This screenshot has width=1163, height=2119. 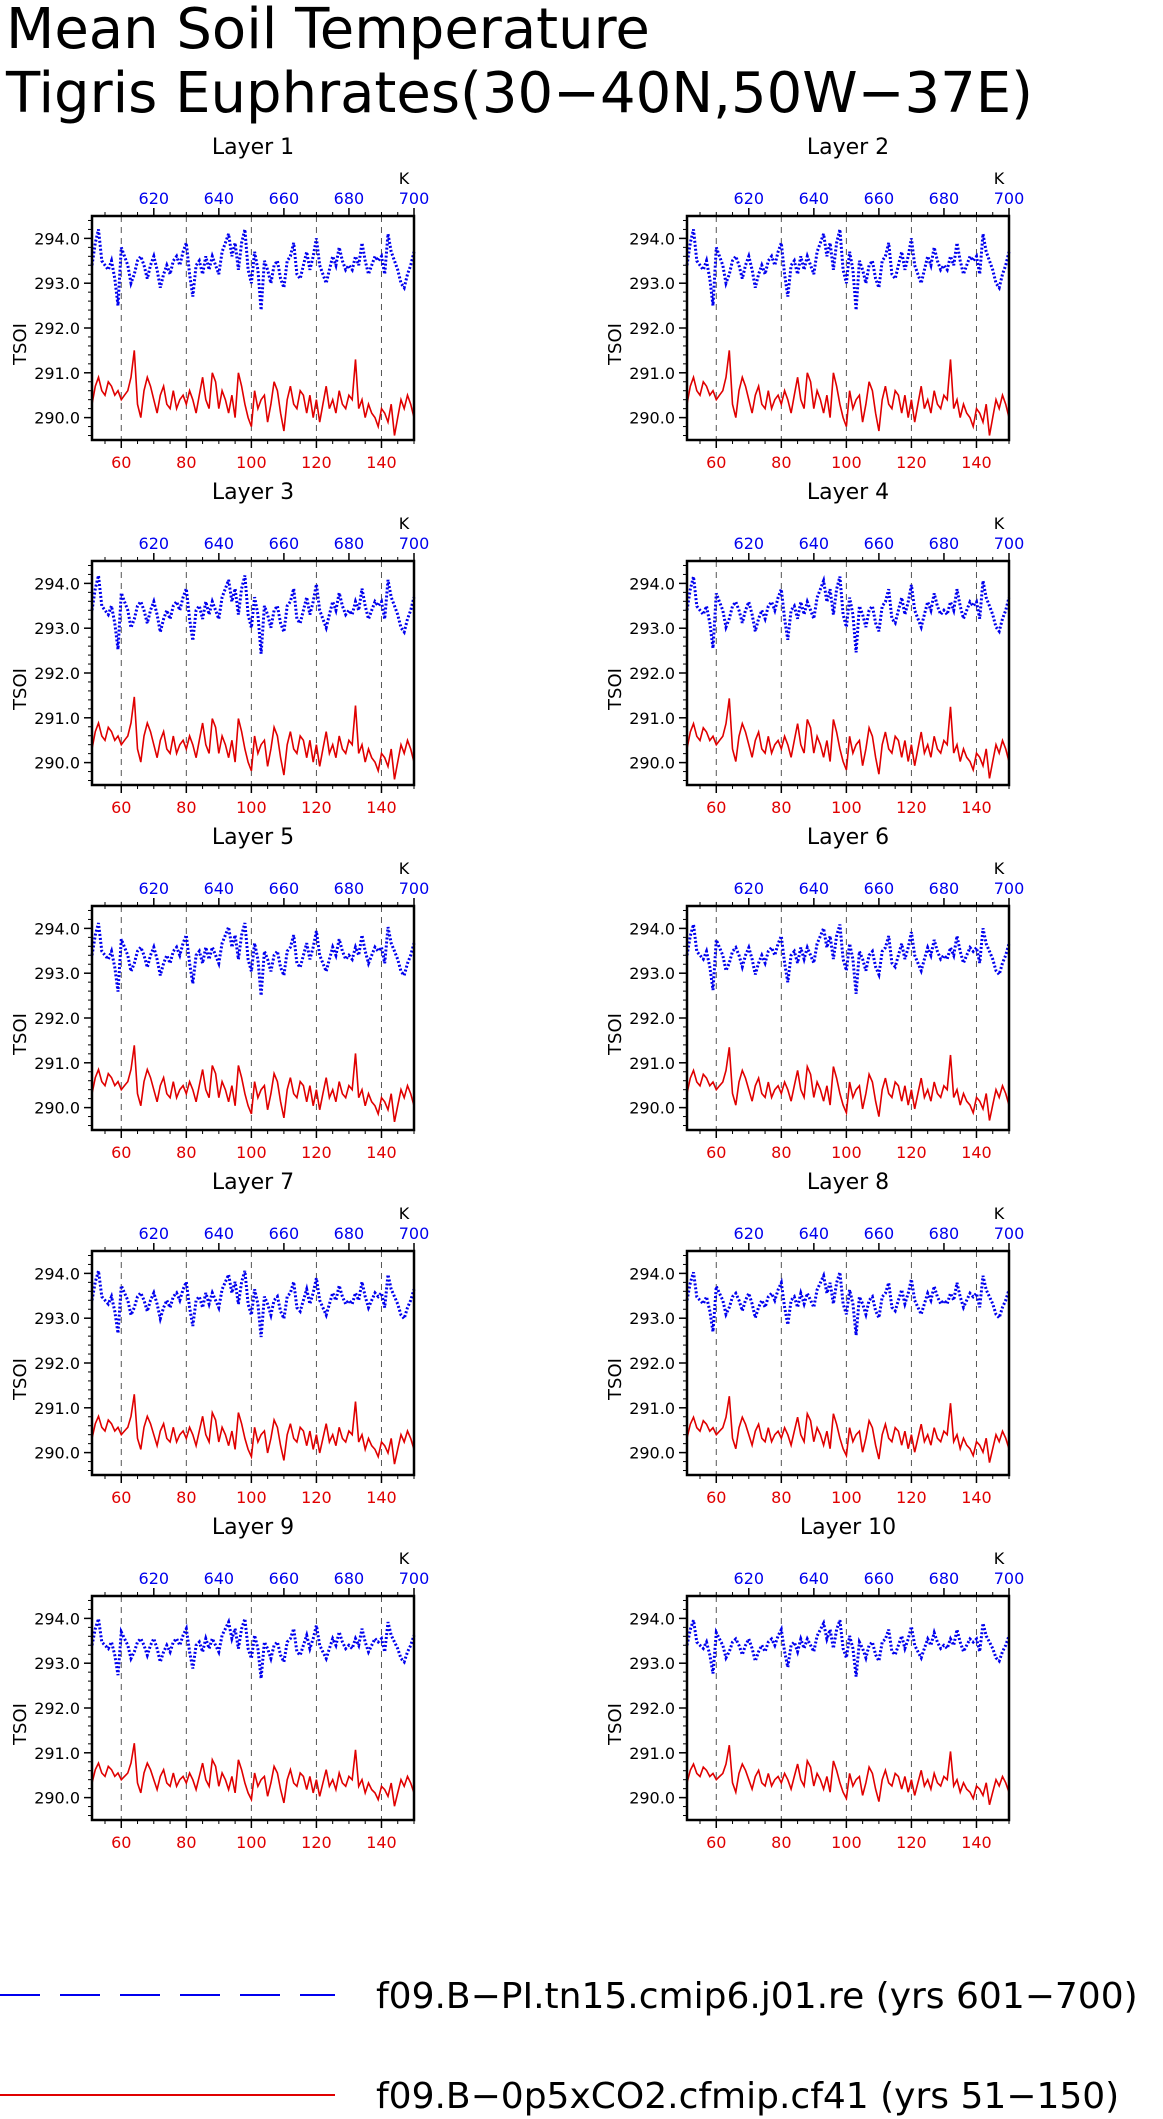 I want to click on panel-title: Layer 5, so click(x=253, y=837).